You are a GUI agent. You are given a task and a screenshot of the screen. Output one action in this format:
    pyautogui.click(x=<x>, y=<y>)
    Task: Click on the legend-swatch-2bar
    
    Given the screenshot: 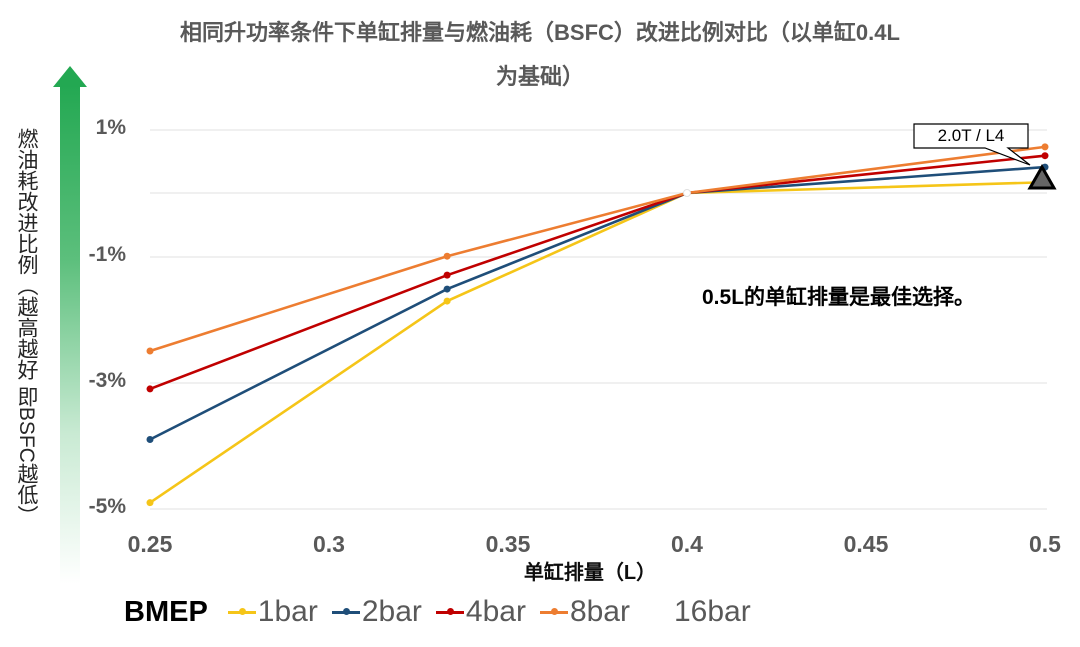 What is the action you would take?
    pyautogui.click(x=345, y=611)
    